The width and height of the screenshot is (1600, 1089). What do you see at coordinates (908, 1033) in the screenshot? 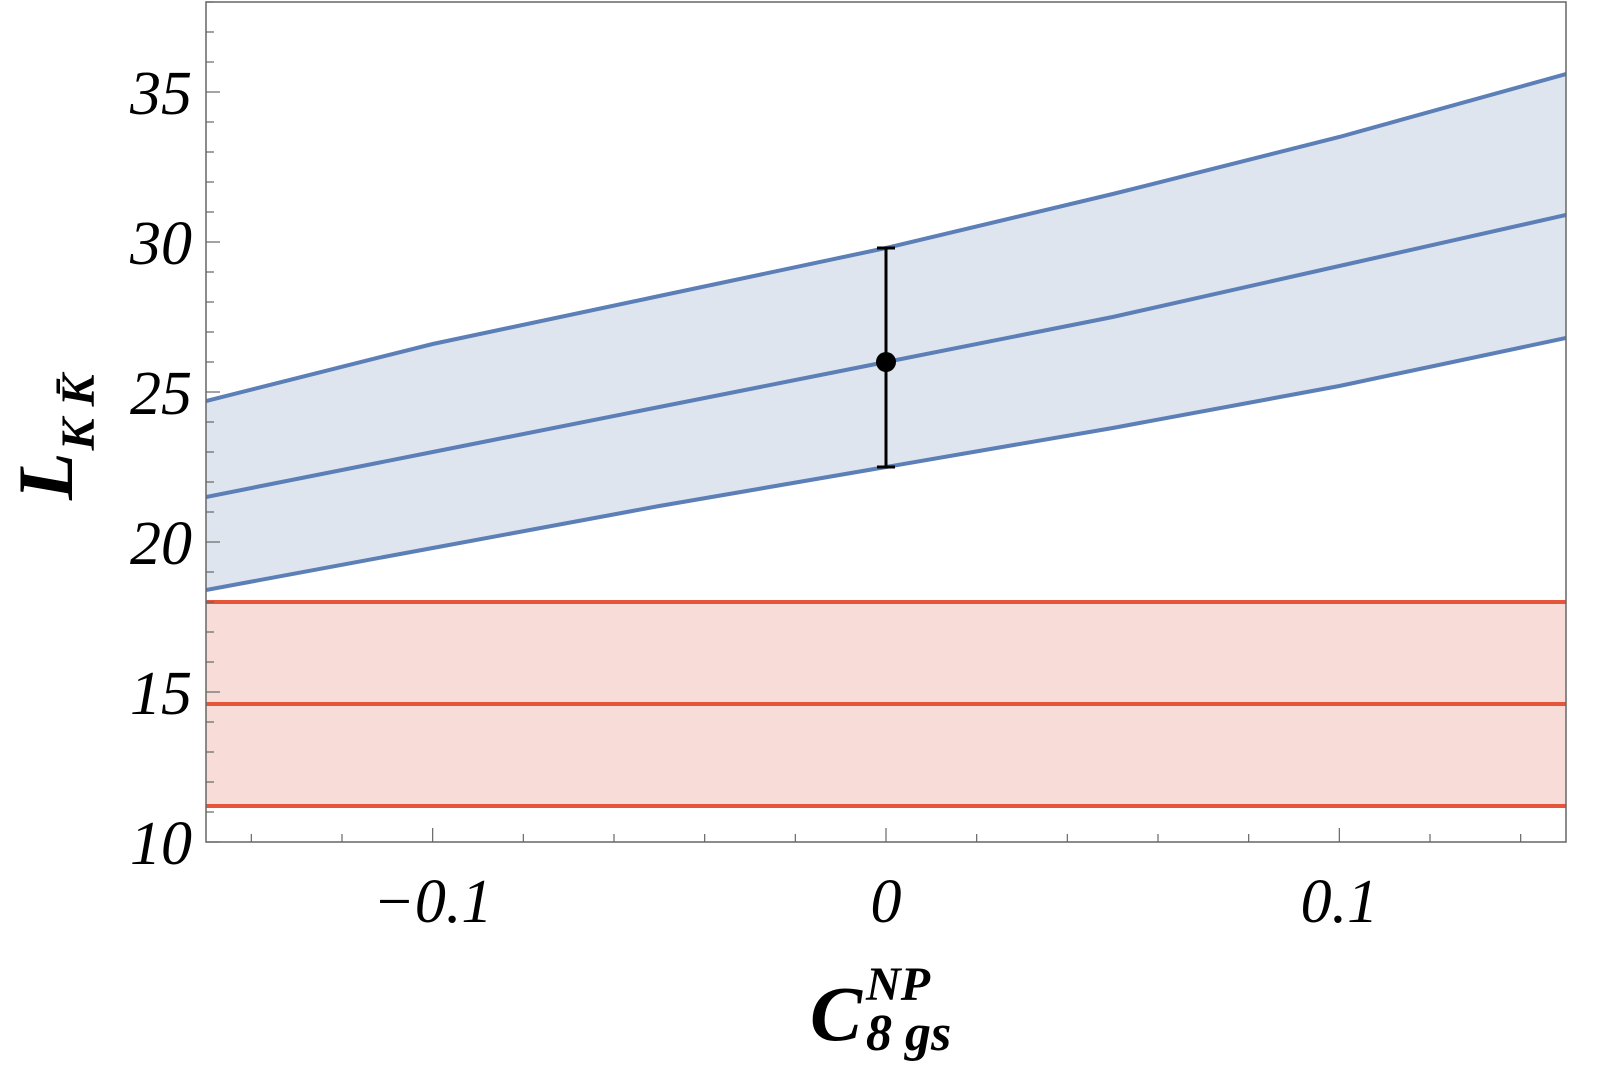
I see `x-axis-title-subscript: 8 gs` at bounding box center [908, 1033].